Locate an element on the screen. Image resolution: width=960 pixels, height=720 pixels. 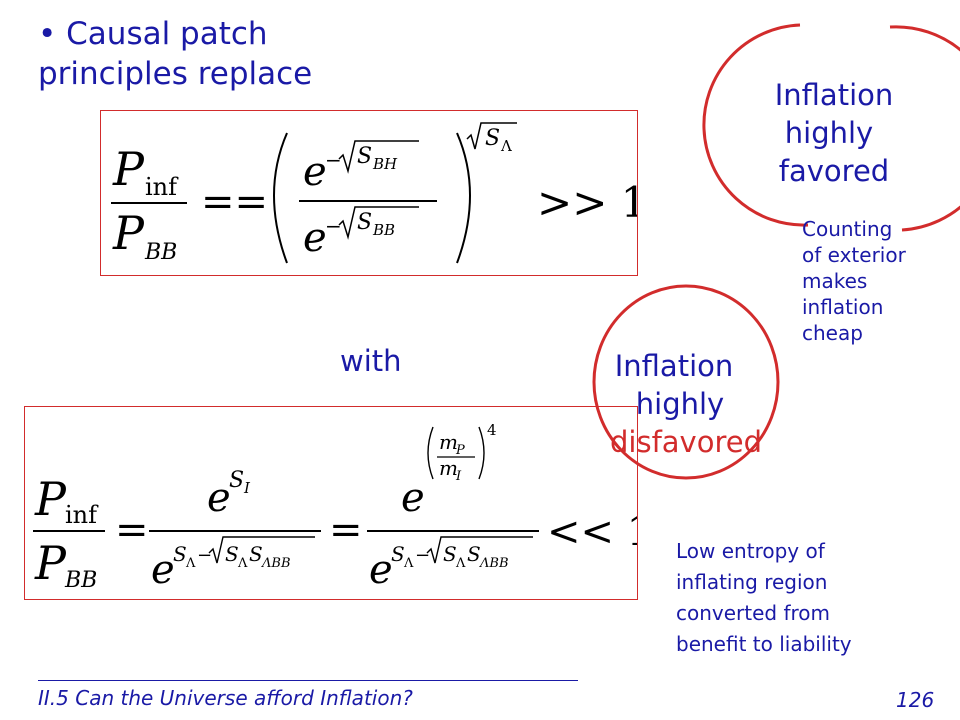
eq1-op: == is located at coordinates (234, 202).